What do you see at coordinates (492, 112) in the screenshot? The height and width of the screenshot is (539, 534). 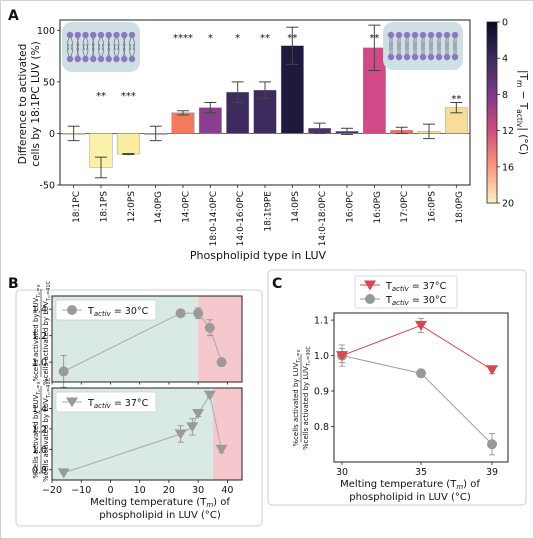 I see `colorbar` at bounding box center [492, 112].